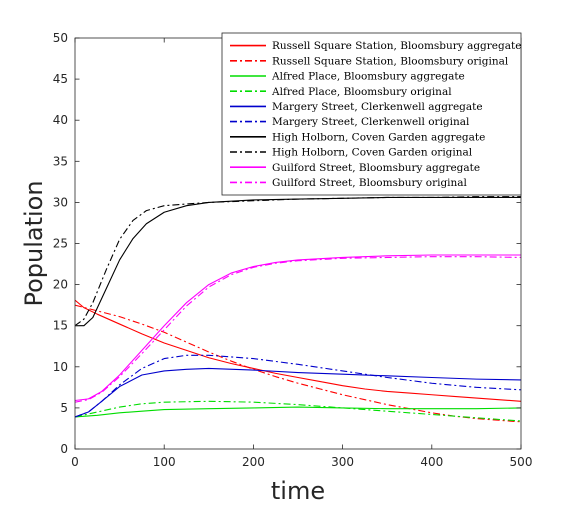 This screenshot has width=579, height=508. What do you see at coordinates (60, 326) in the screenshot?
I see `y-tick-label: 15` at bounding box center [60, 326].